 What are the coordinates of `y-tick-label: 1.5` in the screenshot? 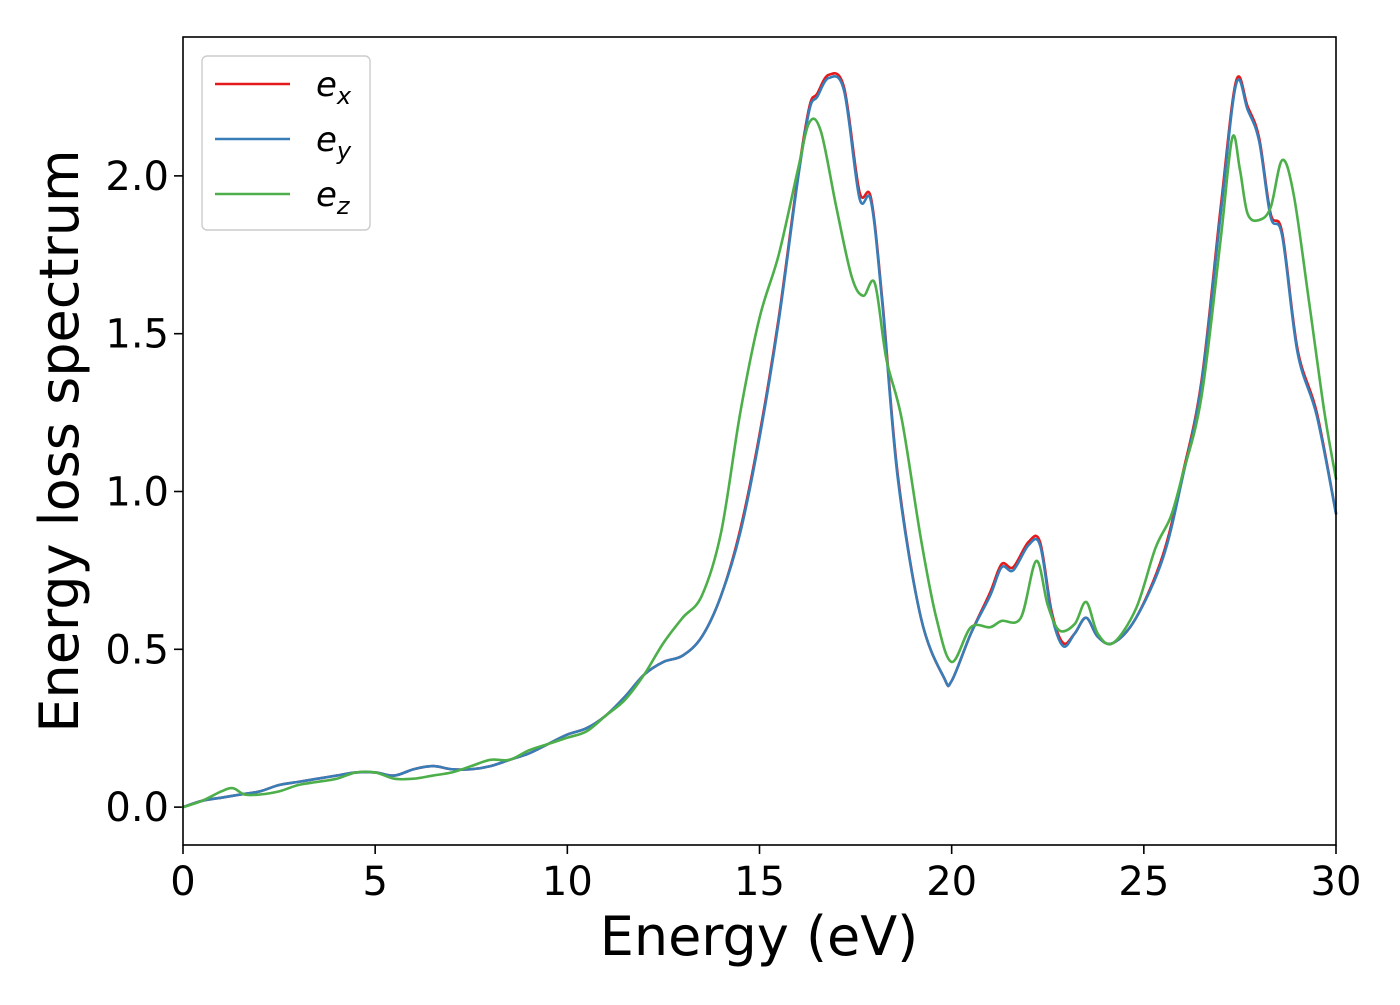 It's located at (137, 335).